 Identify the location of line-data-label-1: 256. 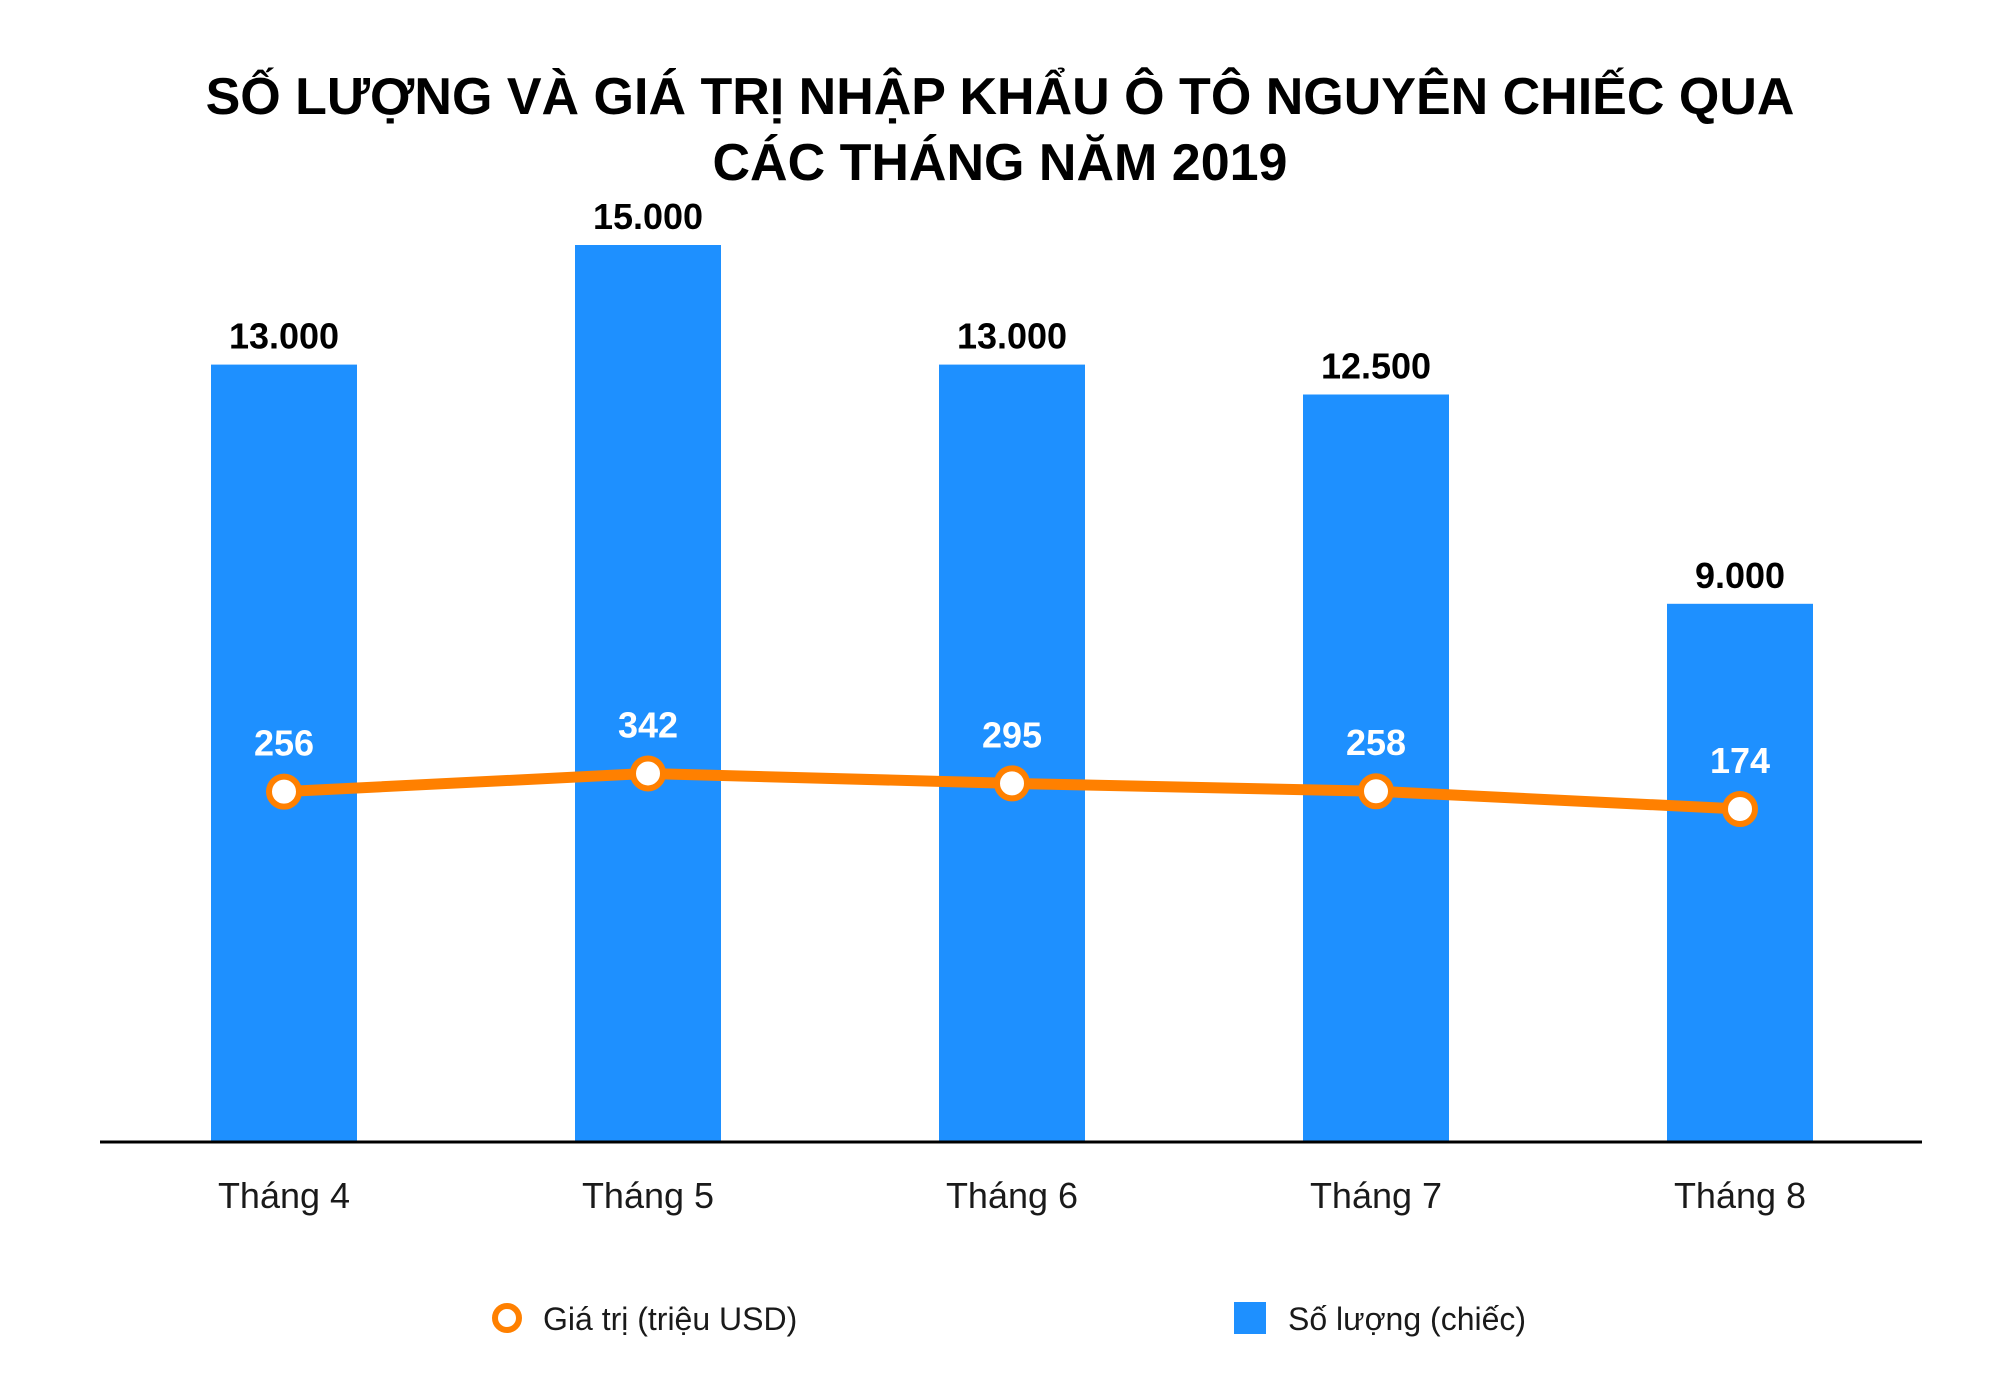
(284, 743).